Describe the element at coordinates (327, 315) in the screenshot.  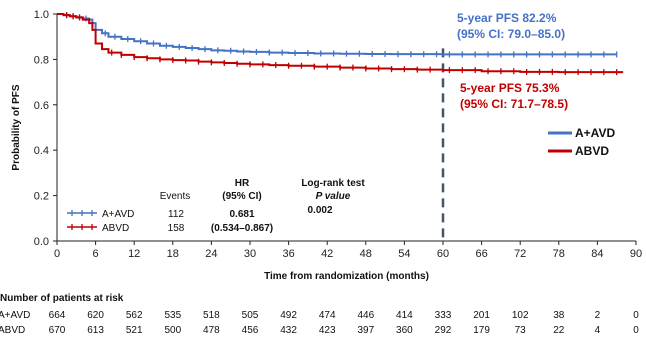
I see `at-risk-count: 474` at that location.